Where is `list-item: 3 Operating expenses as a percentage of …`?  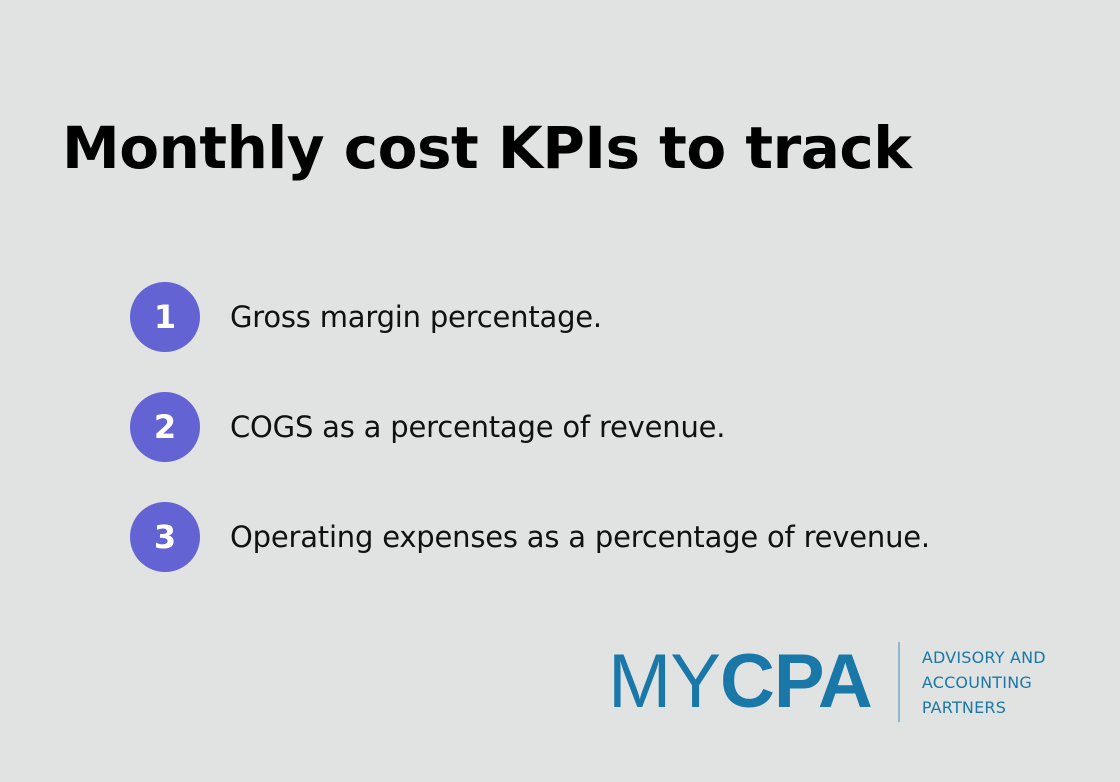 list-item: 3 Operating expenses as a percentage of … is located at coordinates (530, 537).